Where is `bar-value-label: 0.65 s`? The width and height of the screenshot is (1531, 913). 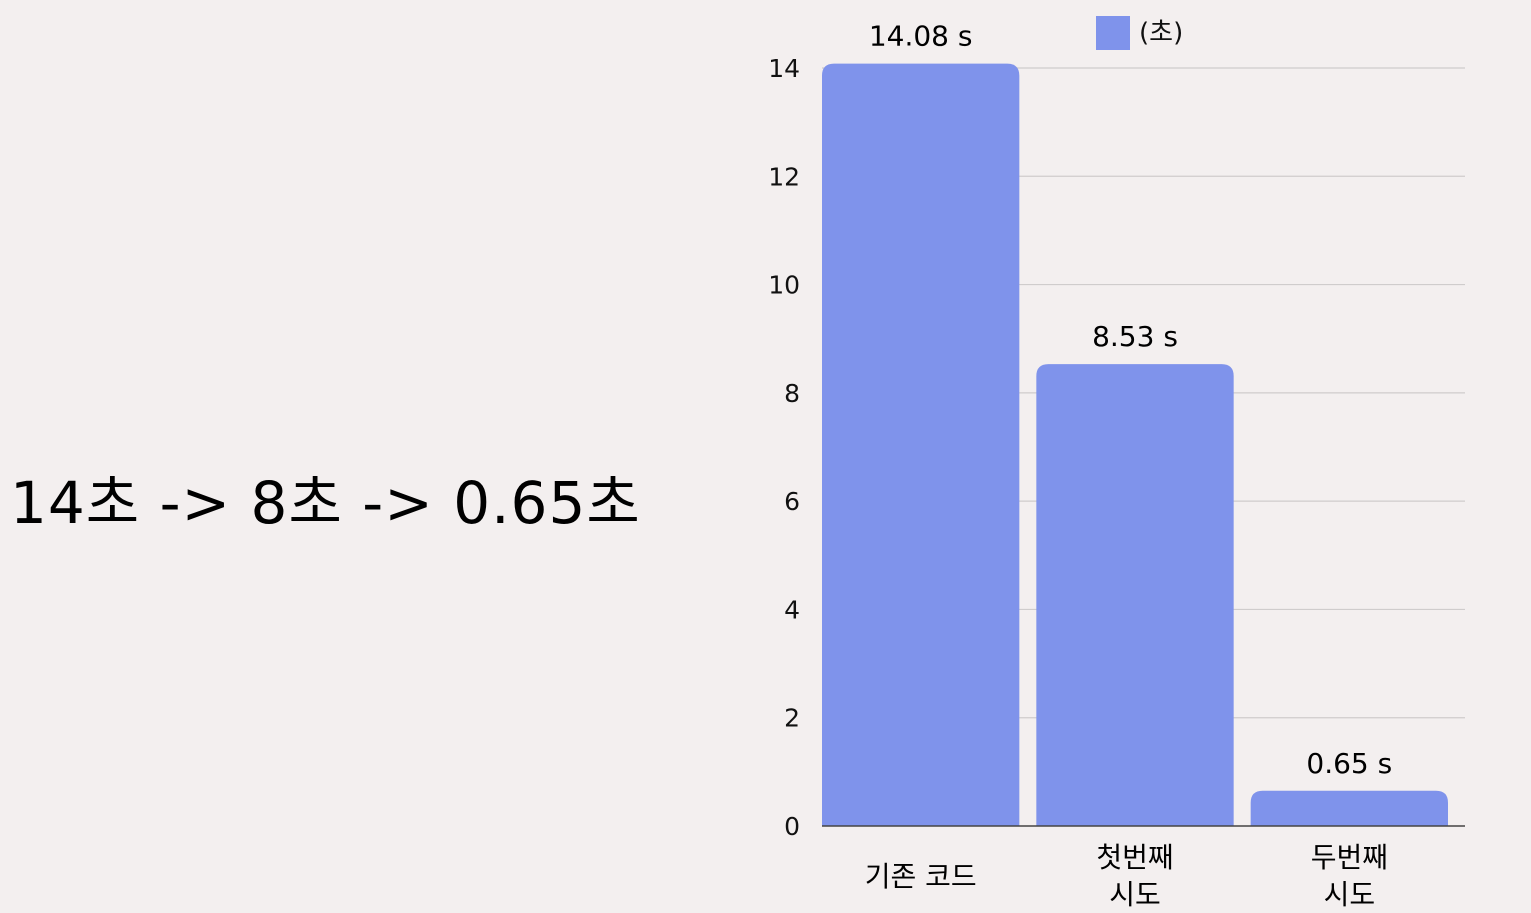 bar-value-label: 0.65 s is located at coordinates (1349, 763).